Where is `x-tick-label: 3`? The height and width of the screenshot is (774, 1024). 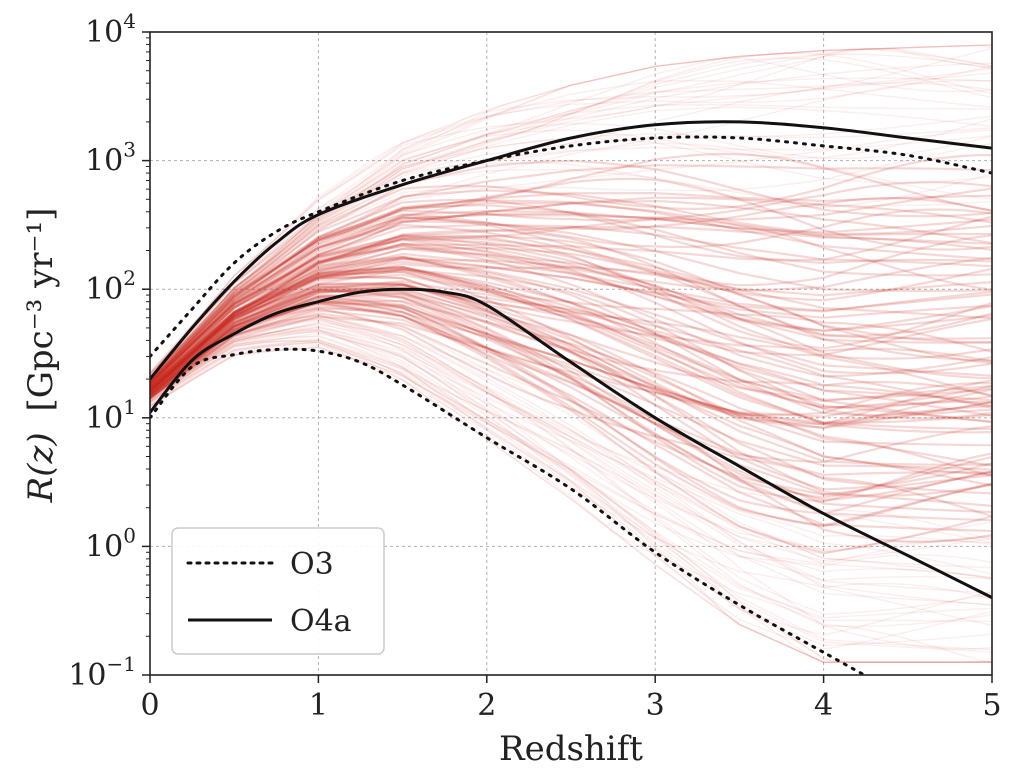
x-tick-label: 3 is located at coordinates (655, 705).